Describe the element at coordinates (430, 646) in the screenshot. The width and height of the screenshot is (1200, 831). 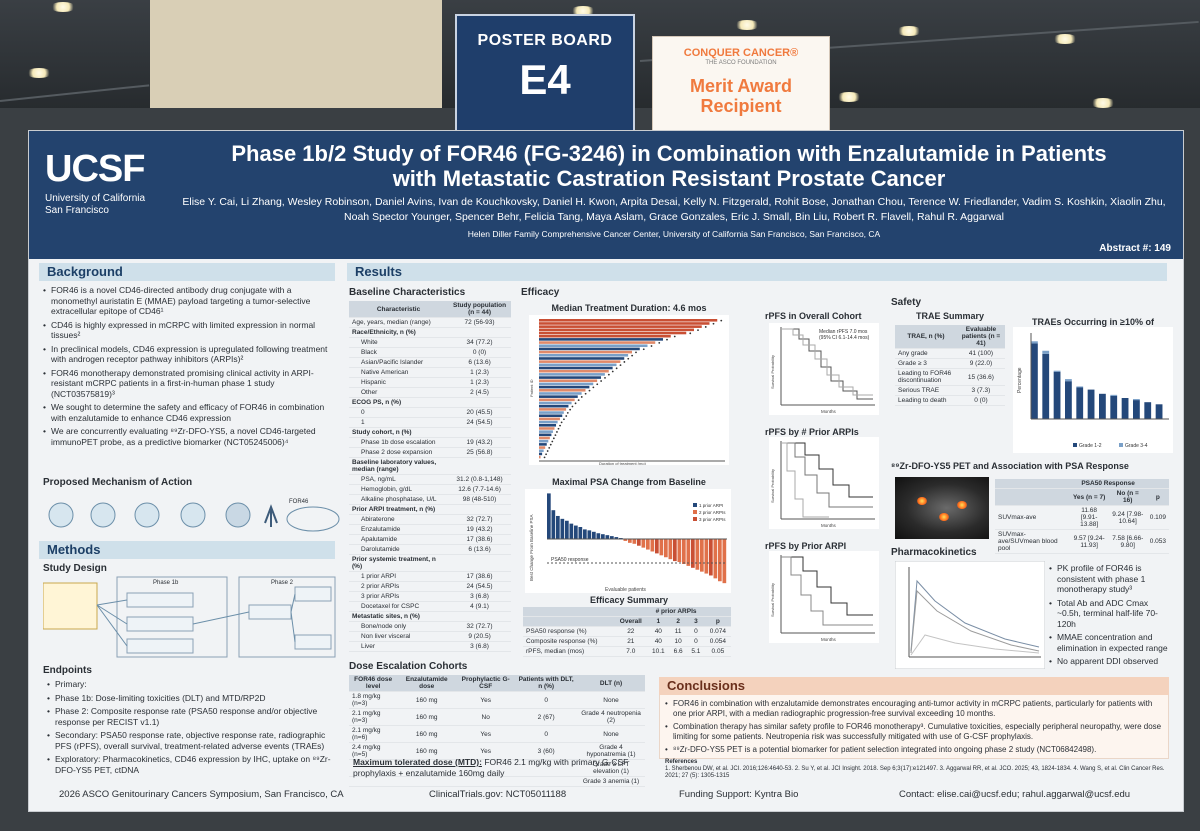
I see `baseline-row: Liver 3 (6.8)` at that location.